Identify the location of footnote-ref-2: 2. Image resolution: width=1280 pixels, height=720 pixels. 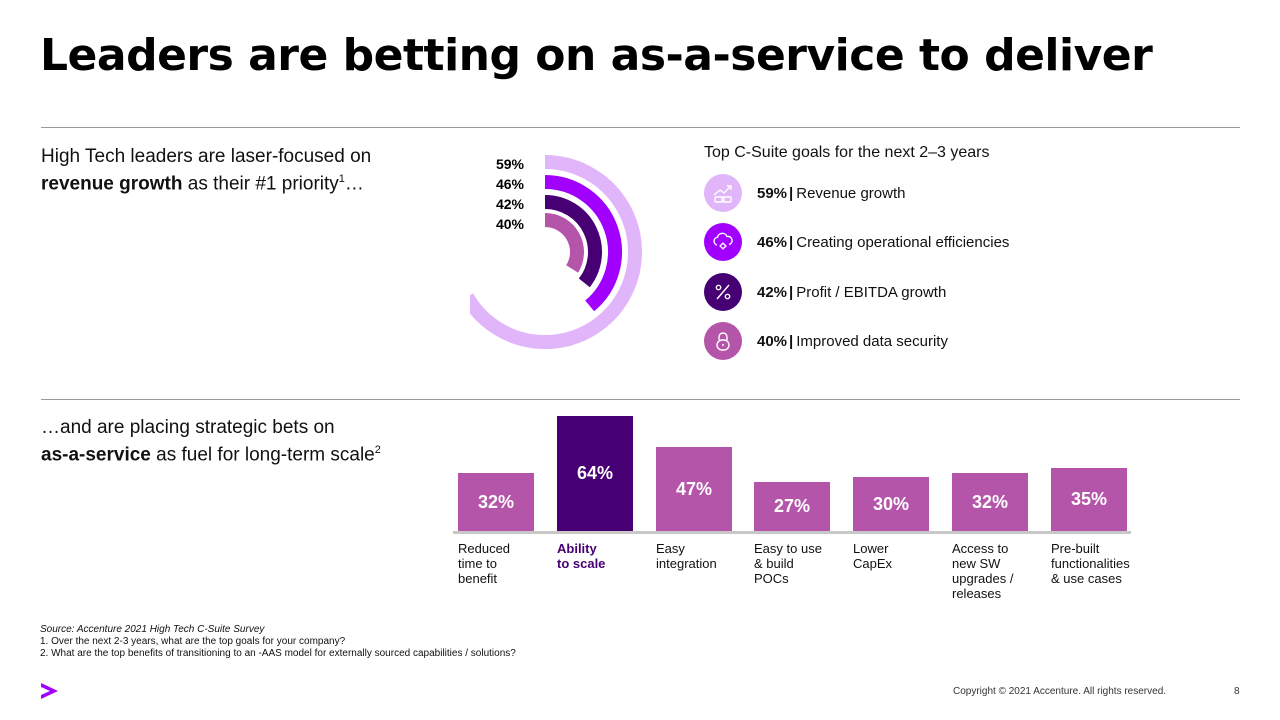
(377, 450).